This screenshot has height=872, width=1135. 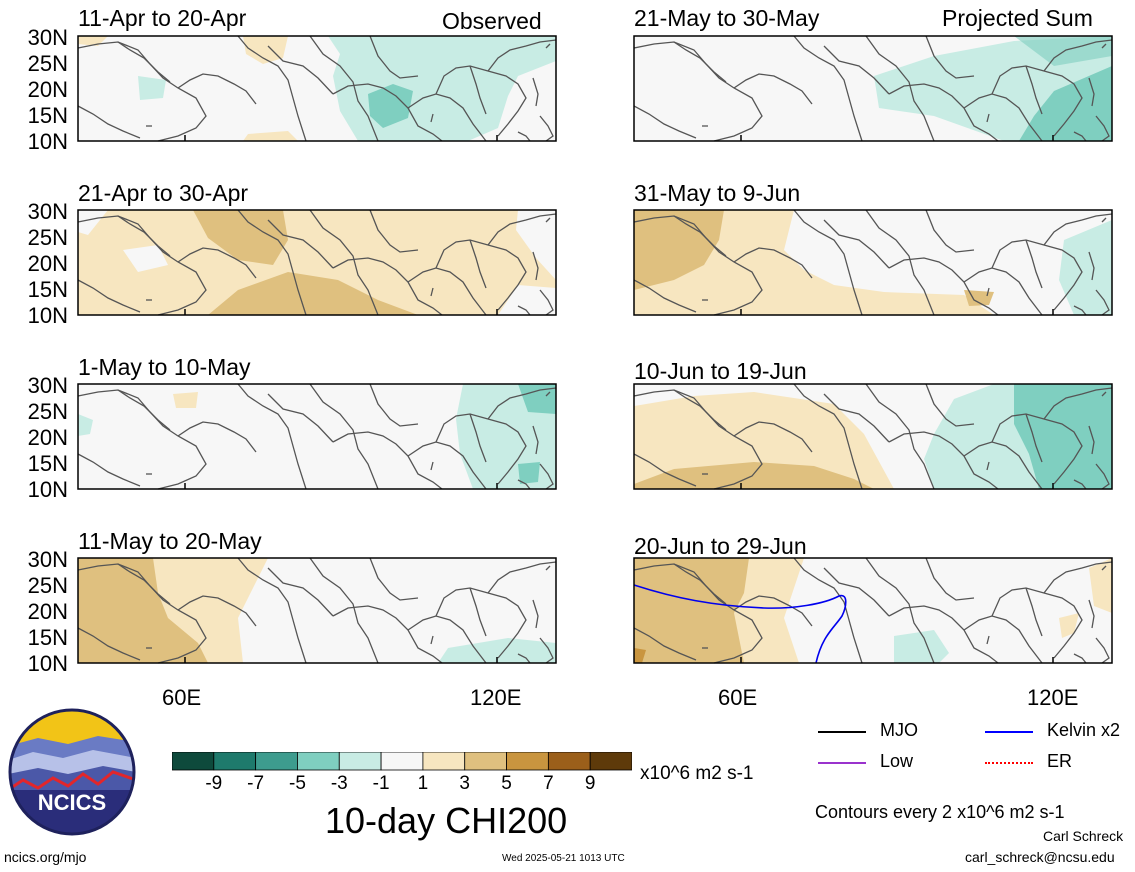 I want to click on logo-text: NCICS, so click(x=72, y=802).